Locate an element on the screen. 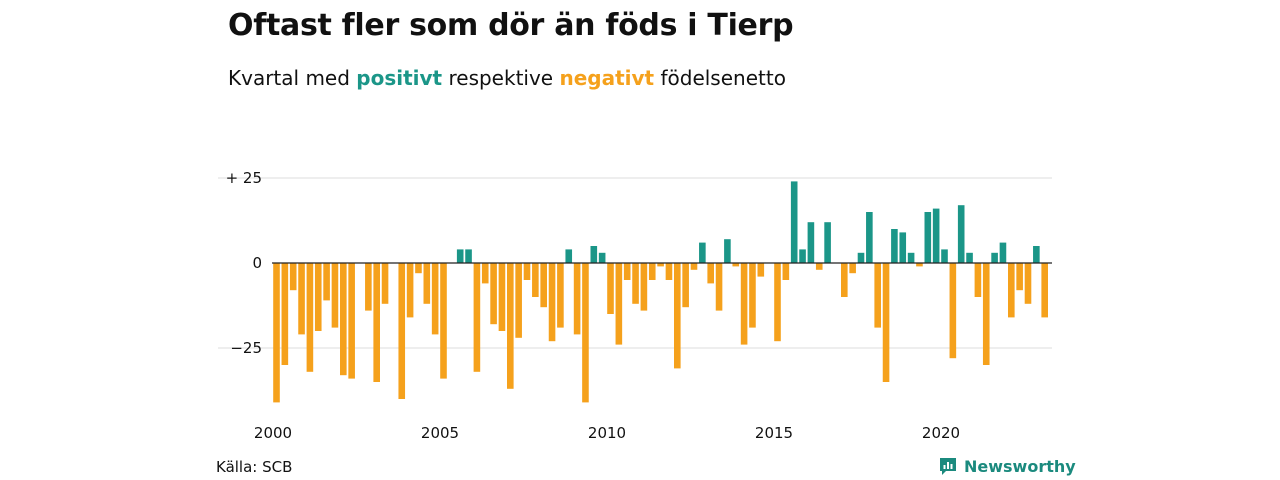 Image resolution: width=1280 pixels, height=480 pixels. brand-name: Newsworthy is located at coordinates (1020, 466).